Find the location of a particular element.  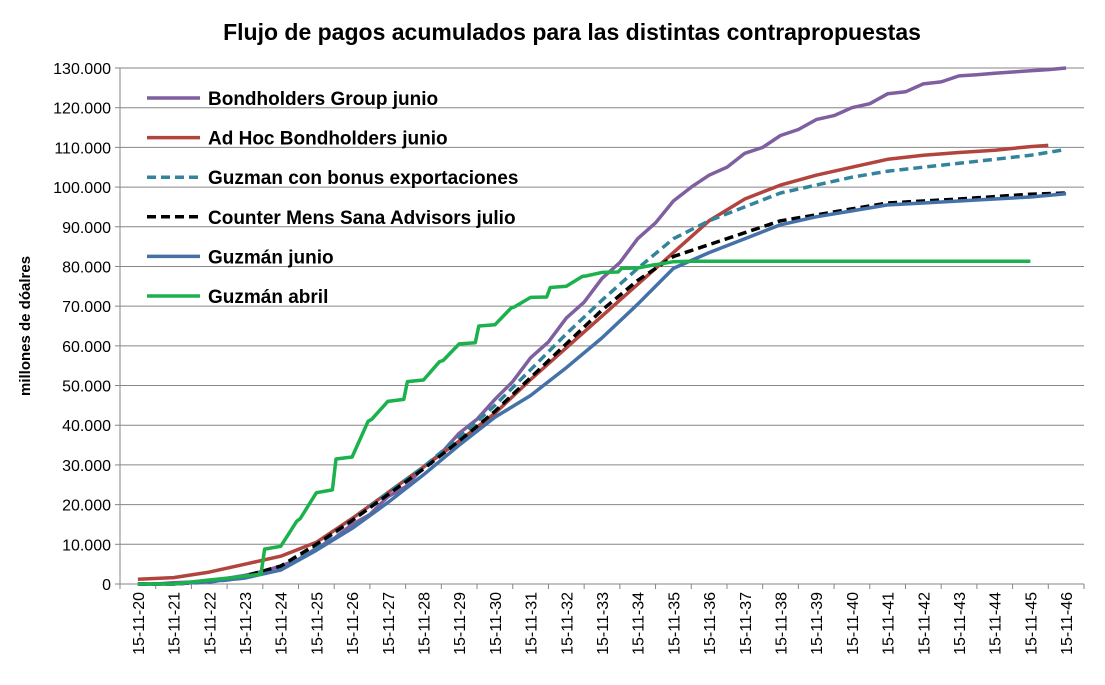

x-tick-label: 15-11-36 is located at coordinates (710, 623).